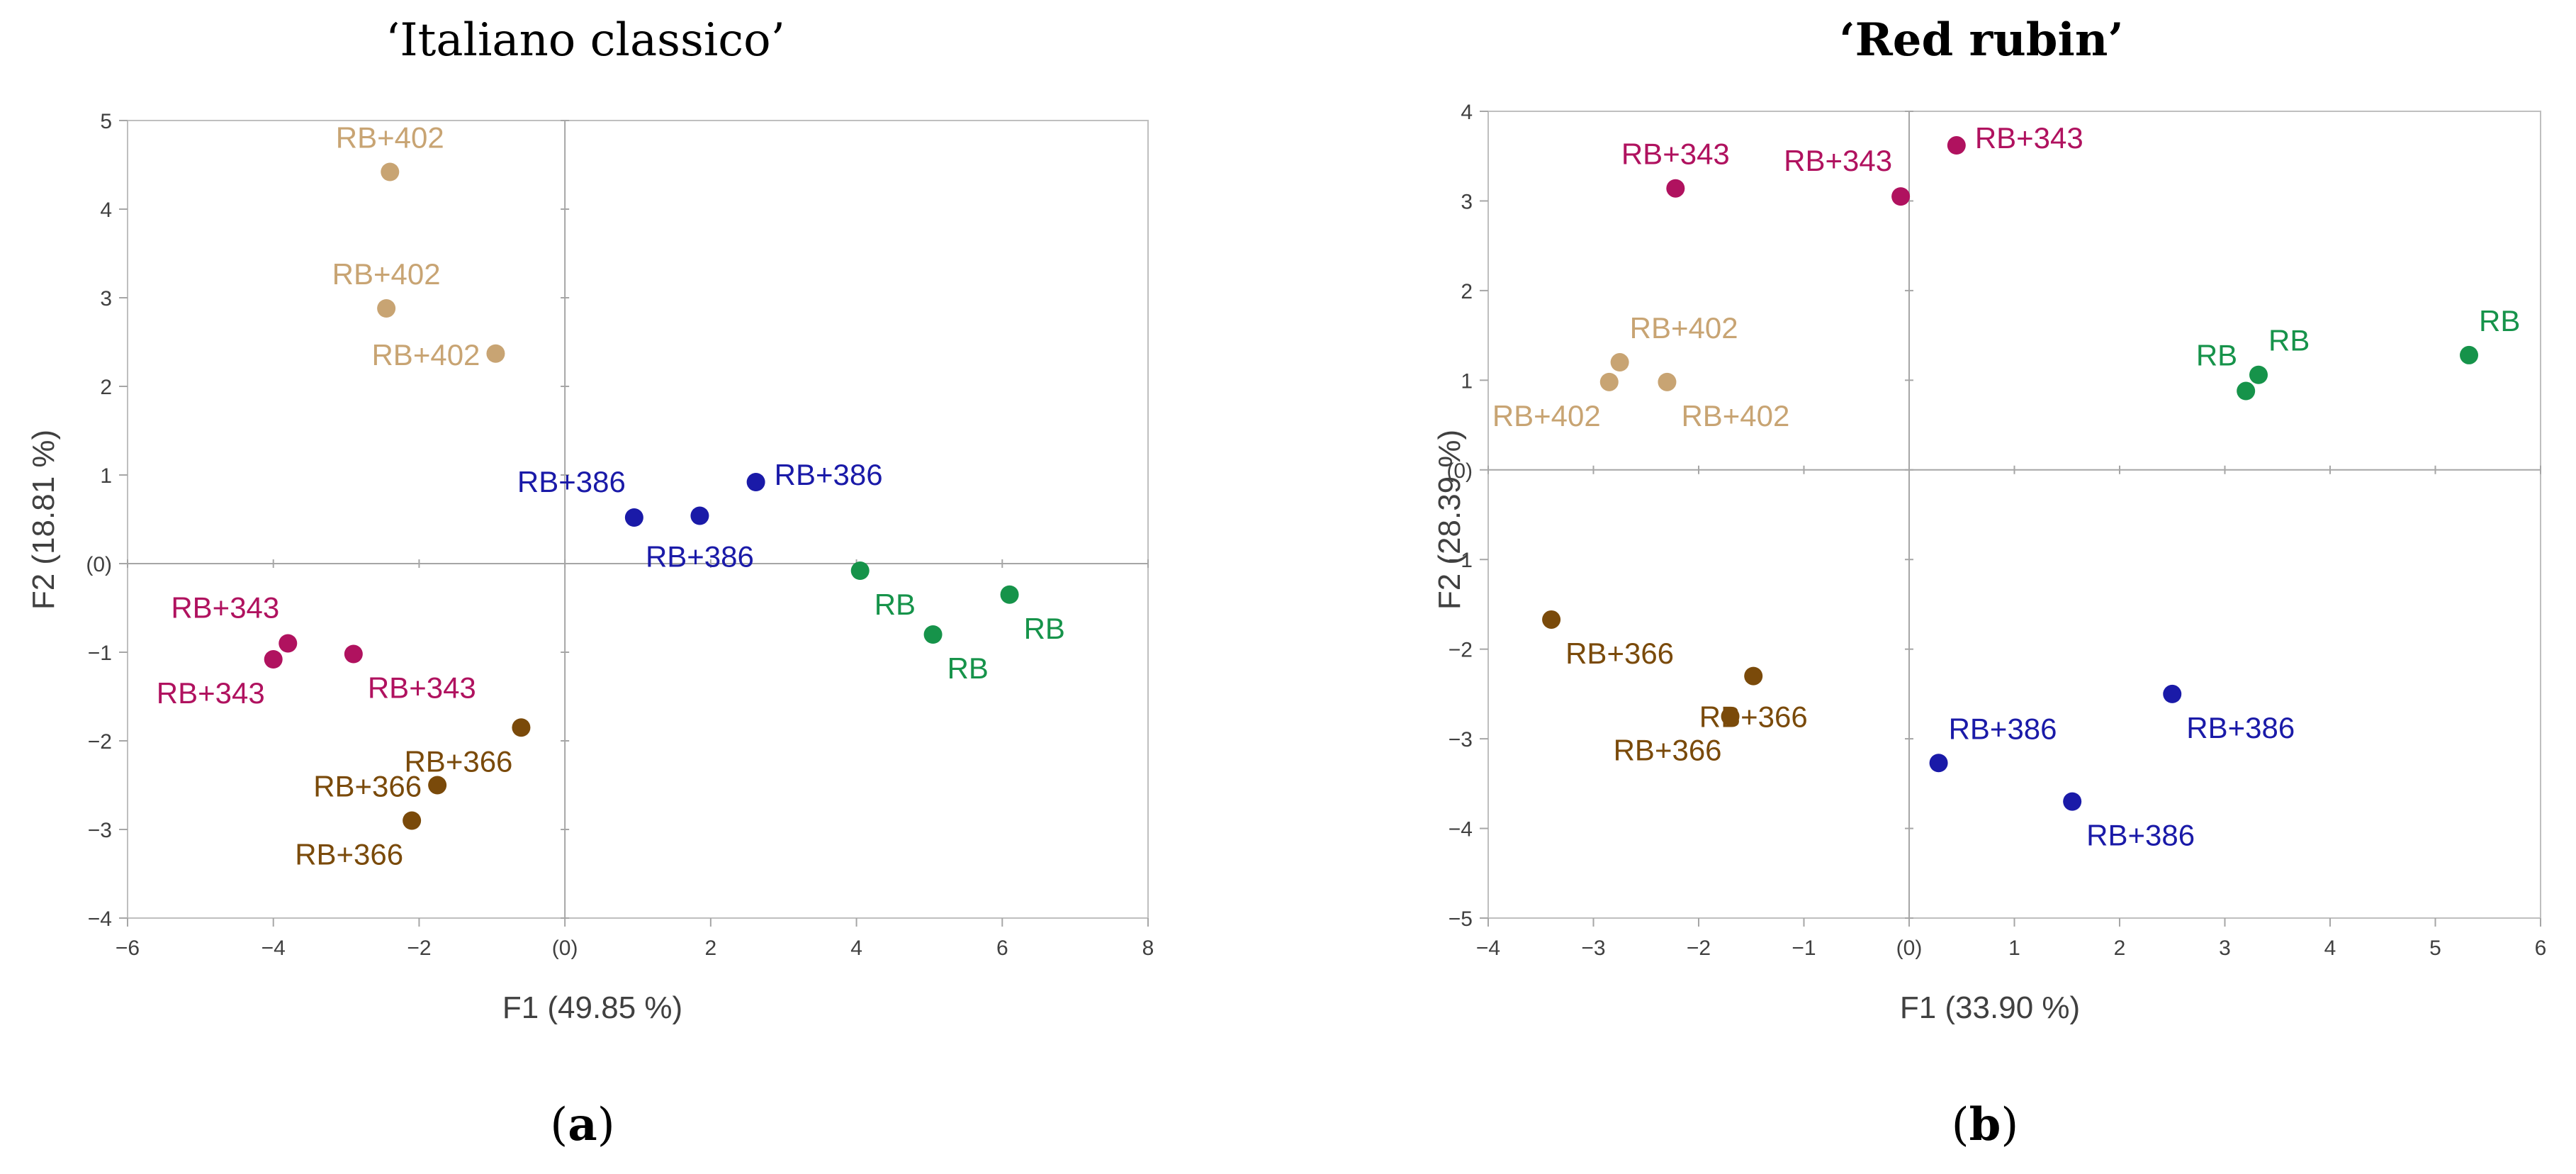 The height and width of the screenshot is (1174, 2576). Describe the element at coordinates (100, 830) in the screenshot. I see `panel-a-y-tick-label: −3` at that location.